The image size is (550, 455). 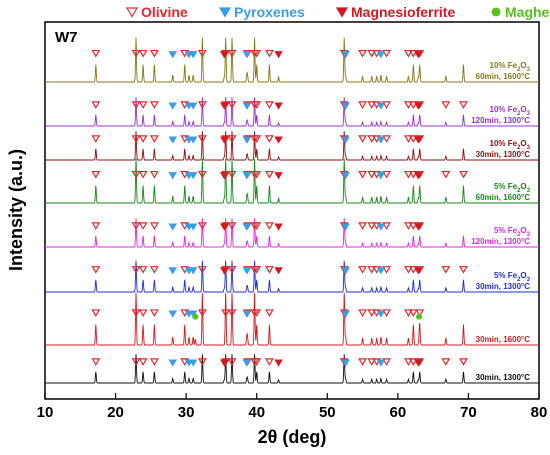 What do you see at coordinates (337, 12) in the screenshot?
I see `legend: Olivine Pyroxenes Magnesioferrite Maghemite` at bounding box center [337, 12].